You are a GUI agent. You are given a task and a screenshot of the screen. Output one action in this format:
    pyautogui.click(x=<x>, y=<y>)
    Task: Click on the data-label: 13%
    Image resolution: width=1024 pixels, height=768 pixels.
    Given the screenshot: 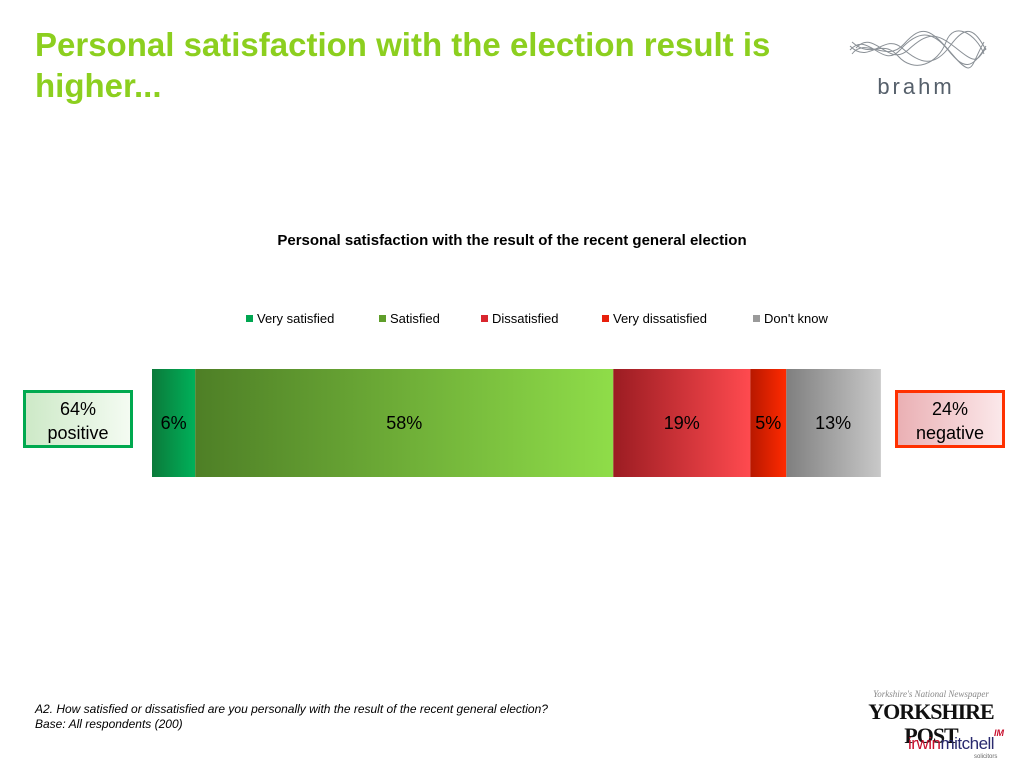 What is the action you would take?
    pyautogui.click(x=833, y=423)
    